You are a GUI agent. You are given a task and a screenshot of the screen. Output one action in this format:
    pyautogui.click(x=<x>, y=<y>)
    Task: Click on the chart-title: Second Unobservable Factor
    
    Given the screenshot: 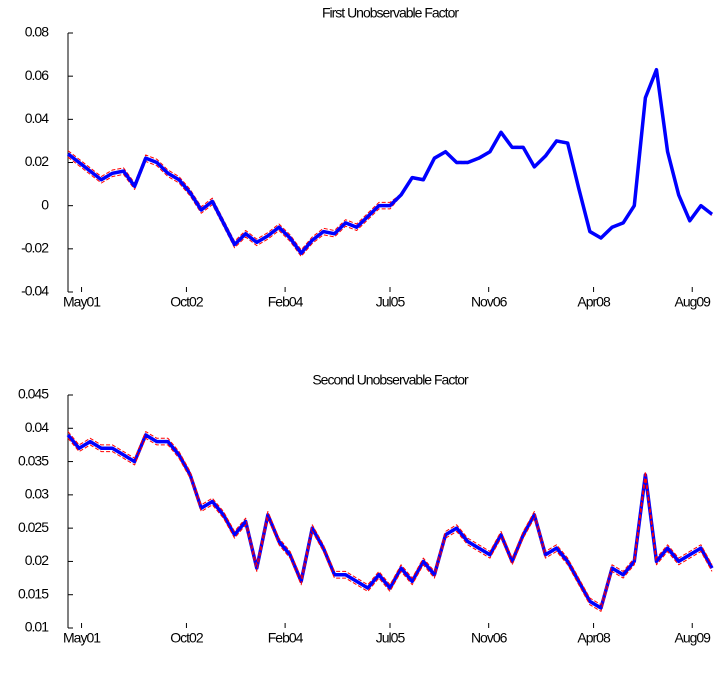 What is the action you would take?
    pyautogui.click(x=390, y=380)
    